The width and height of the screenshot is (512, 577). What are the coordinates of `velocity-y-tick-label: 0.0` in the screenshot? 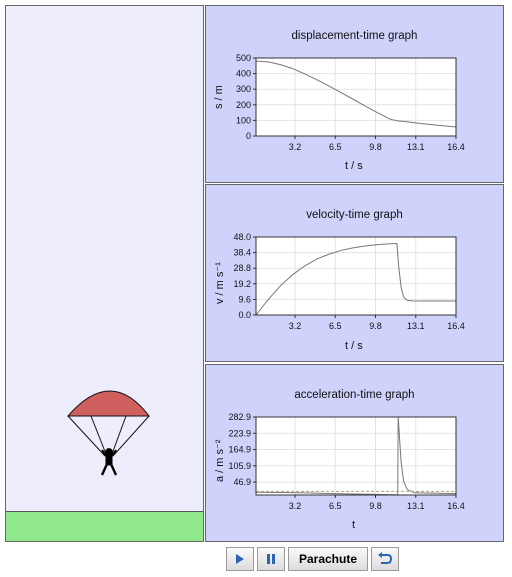 It's located at (244, 315).